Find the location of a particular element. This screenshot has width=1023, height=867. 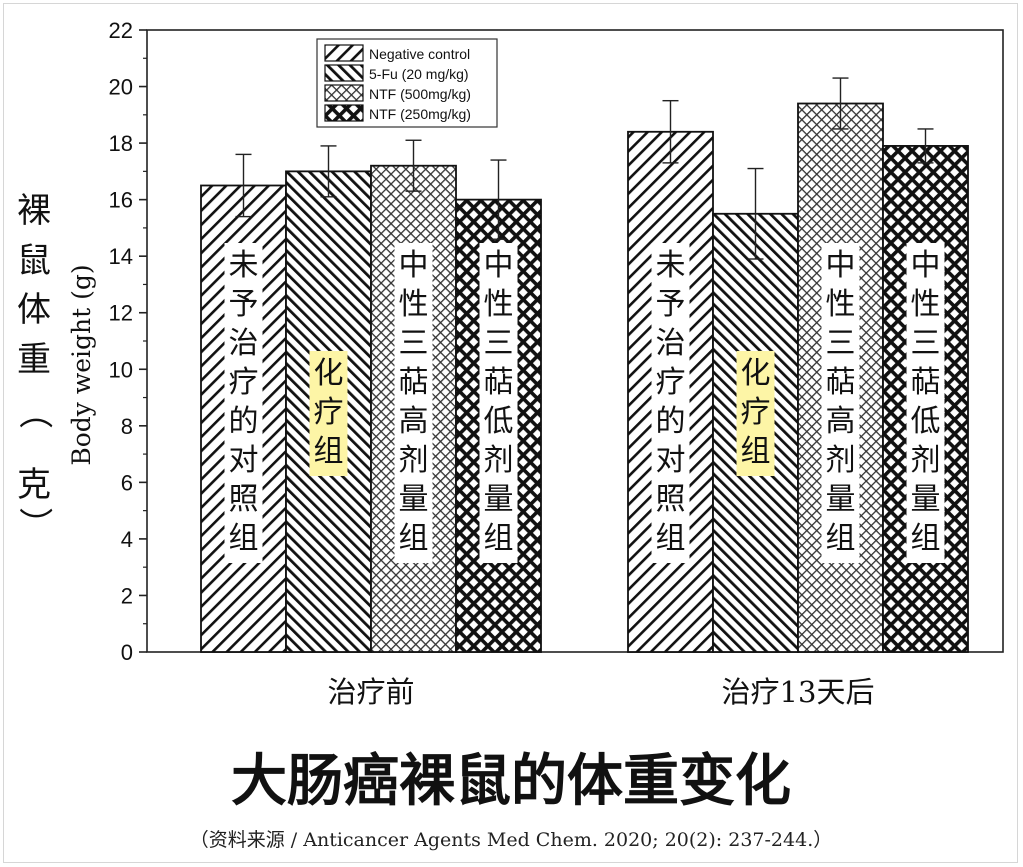

error-bars-layer is located at coordinates (584, 168).